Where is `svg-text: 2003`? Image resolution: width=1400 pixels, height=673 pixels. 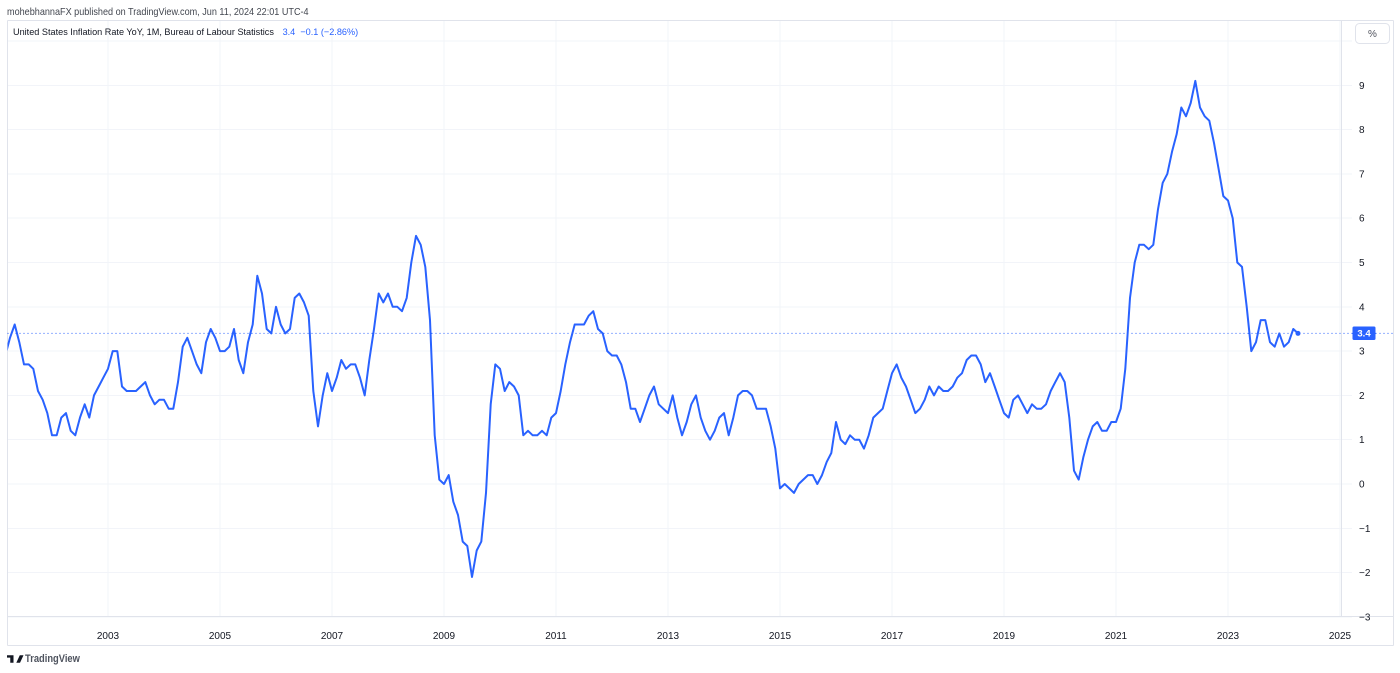 svg-text: 2003 is located at coordinates (108, 636).